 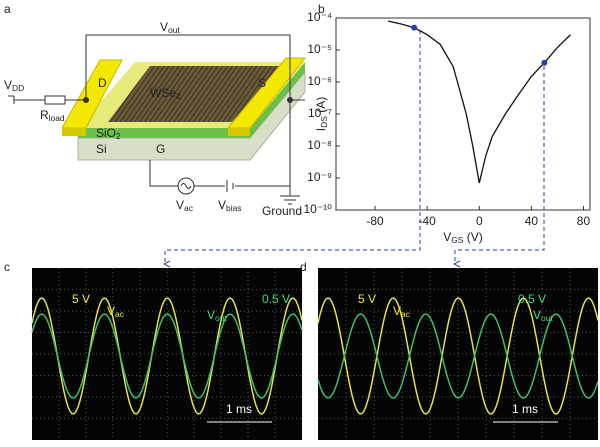 What do you see at coordinates (532, 221) in the screenshot?
I see `x-tick-label: 40` at bounding box center [532, 221].